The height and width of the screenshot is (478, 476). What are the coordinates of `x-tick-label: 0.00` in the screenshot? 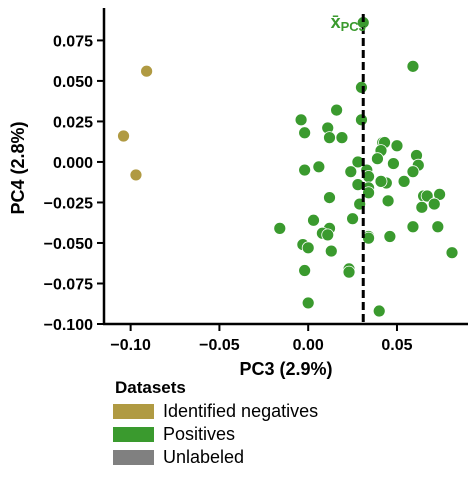 It's located at (308, 345).